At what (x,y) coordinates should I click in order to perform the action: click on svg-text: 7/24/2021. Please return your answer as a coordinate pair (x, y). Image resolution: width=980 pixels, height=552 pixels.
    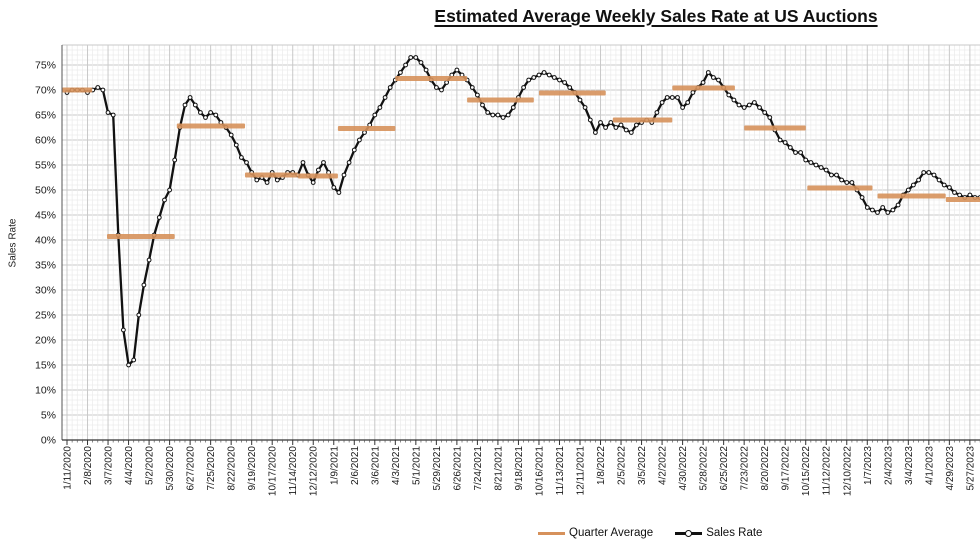
    Looking at the image, I should click on (478, 468).